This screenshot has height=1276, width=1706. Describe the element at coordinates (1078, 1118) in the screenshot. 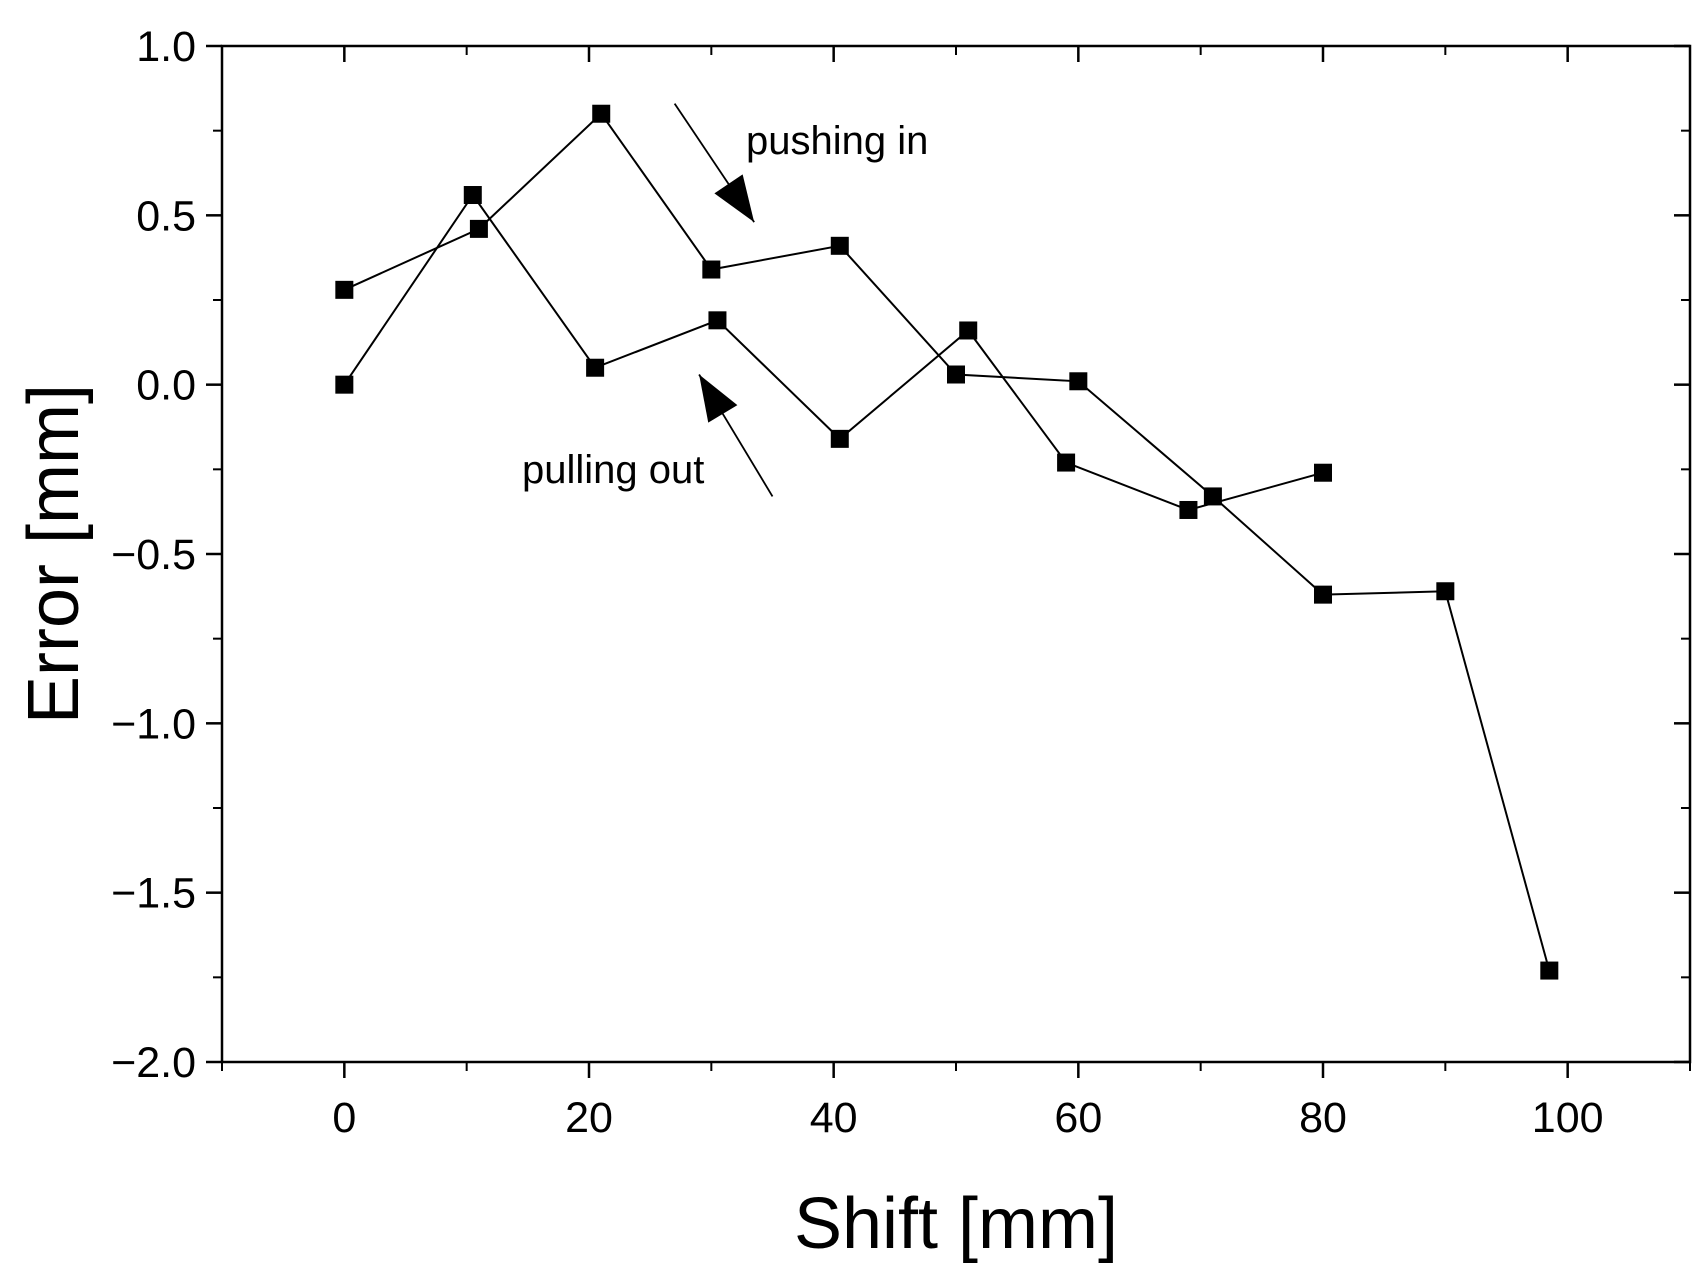

I see `x-tick-label: 60` at that location.